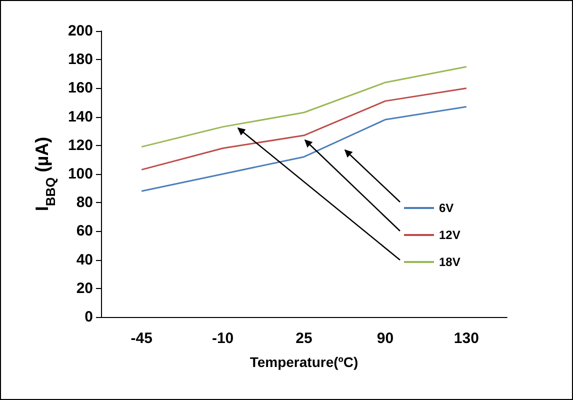  I want to click on legend-label: 18V, so click(449, 262).